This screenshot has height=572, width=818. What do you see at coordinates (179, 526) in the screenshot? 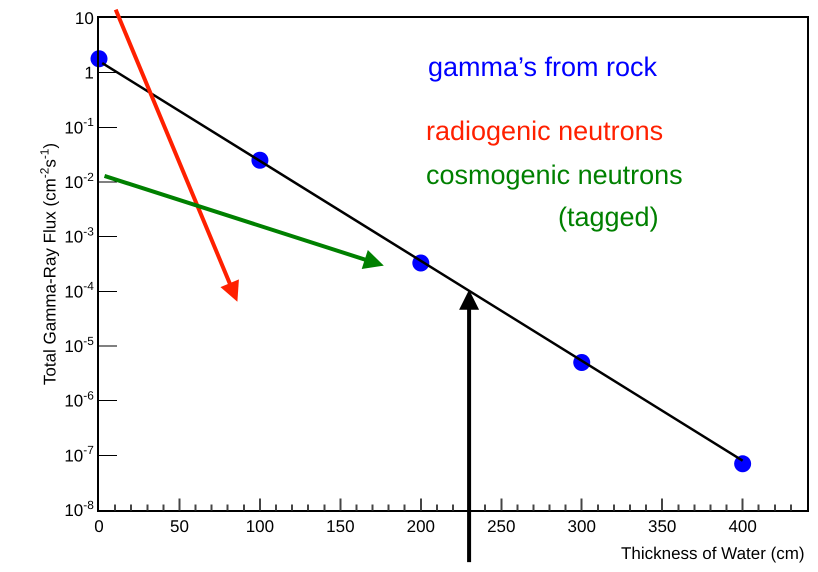
I see `x-tick-label: 50` at bounding box center [179, 526].